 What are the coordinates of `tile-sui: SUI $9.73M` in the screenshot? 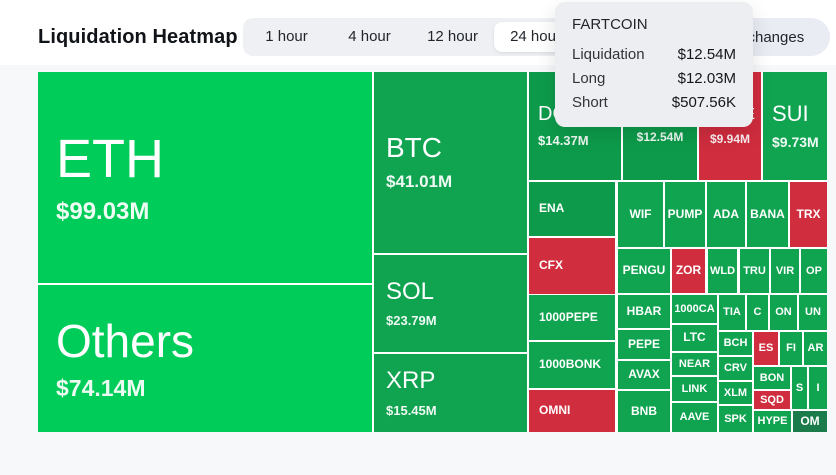 It's located at (795, 126).